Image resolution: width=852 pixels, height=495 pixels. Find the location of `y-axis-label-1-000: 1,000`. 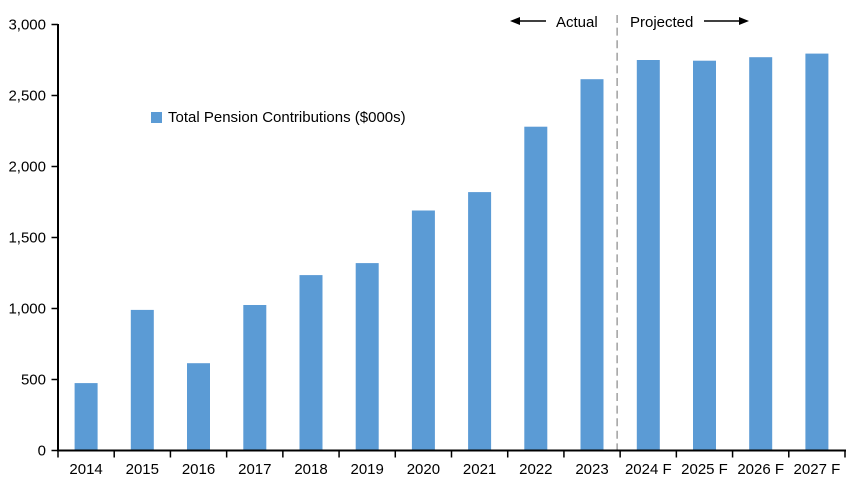

y-axis-label-1-000: 1,000 is located at coordinates (27, 309).